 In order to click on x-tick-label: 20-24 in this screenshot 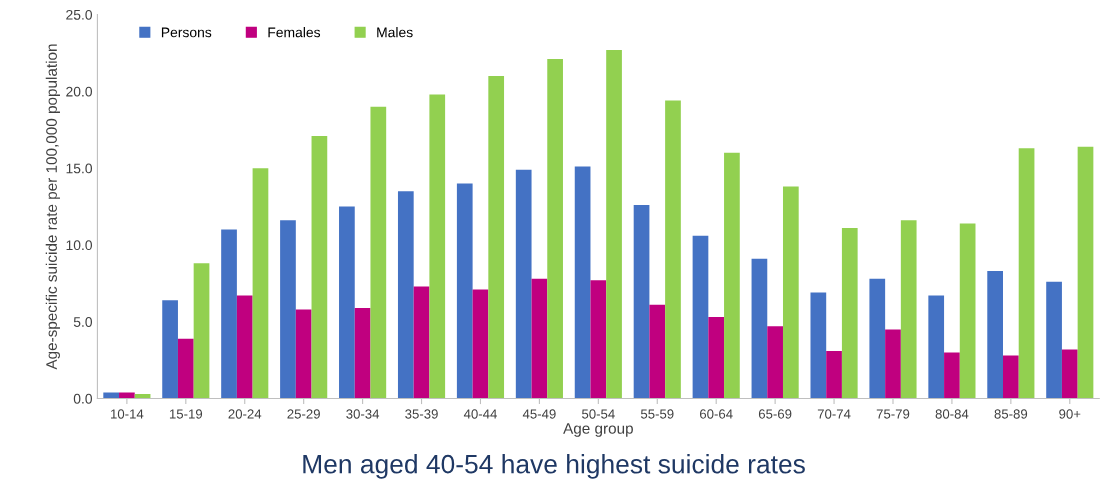, I will do `click(245, 414)`.